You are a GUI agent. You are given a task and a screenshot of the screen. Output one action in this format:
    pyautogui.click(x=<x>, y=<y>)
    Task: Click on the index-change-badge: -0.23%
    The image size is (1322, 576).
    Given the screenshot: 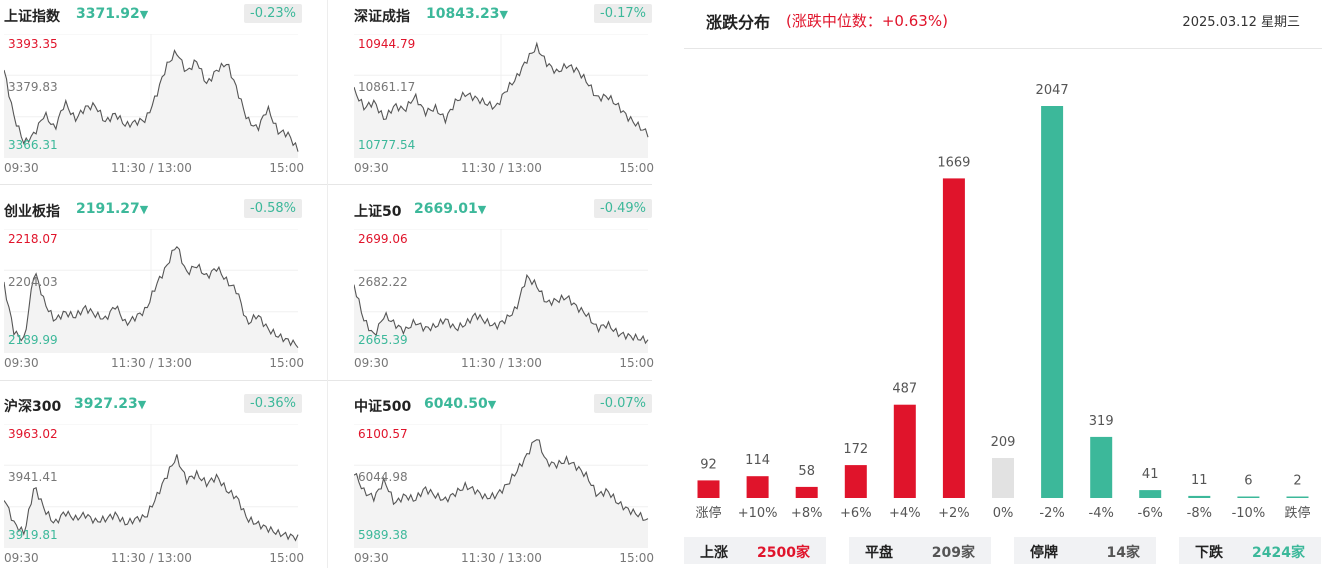 What is the action you would take?
    pyautogui.click(x=273, y=13)
    